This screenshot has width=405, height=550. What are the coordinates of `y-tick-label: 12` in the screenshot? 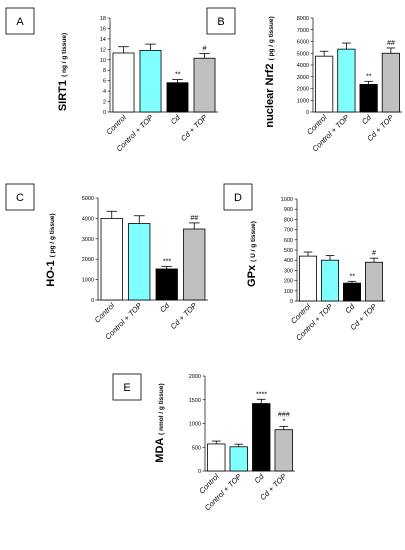 It's located at (103, 50).